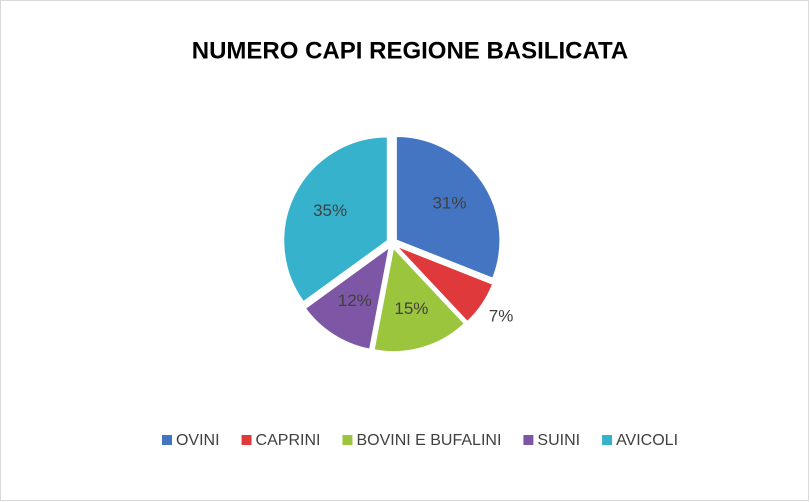  I want to click on legend-item: SUINI, so click(551, 440).